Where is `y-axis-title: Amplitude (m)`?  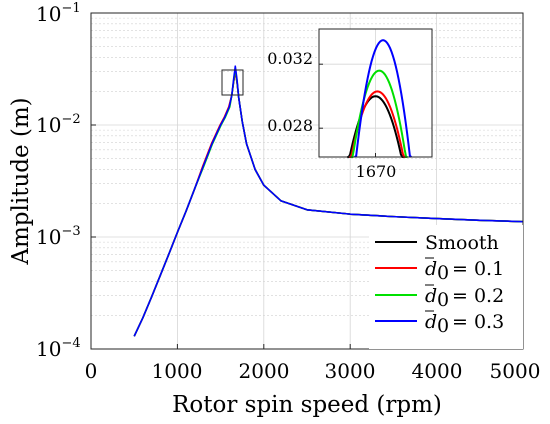
y-axis-title: Amplitude (m) is located at coordinates (21, 181).